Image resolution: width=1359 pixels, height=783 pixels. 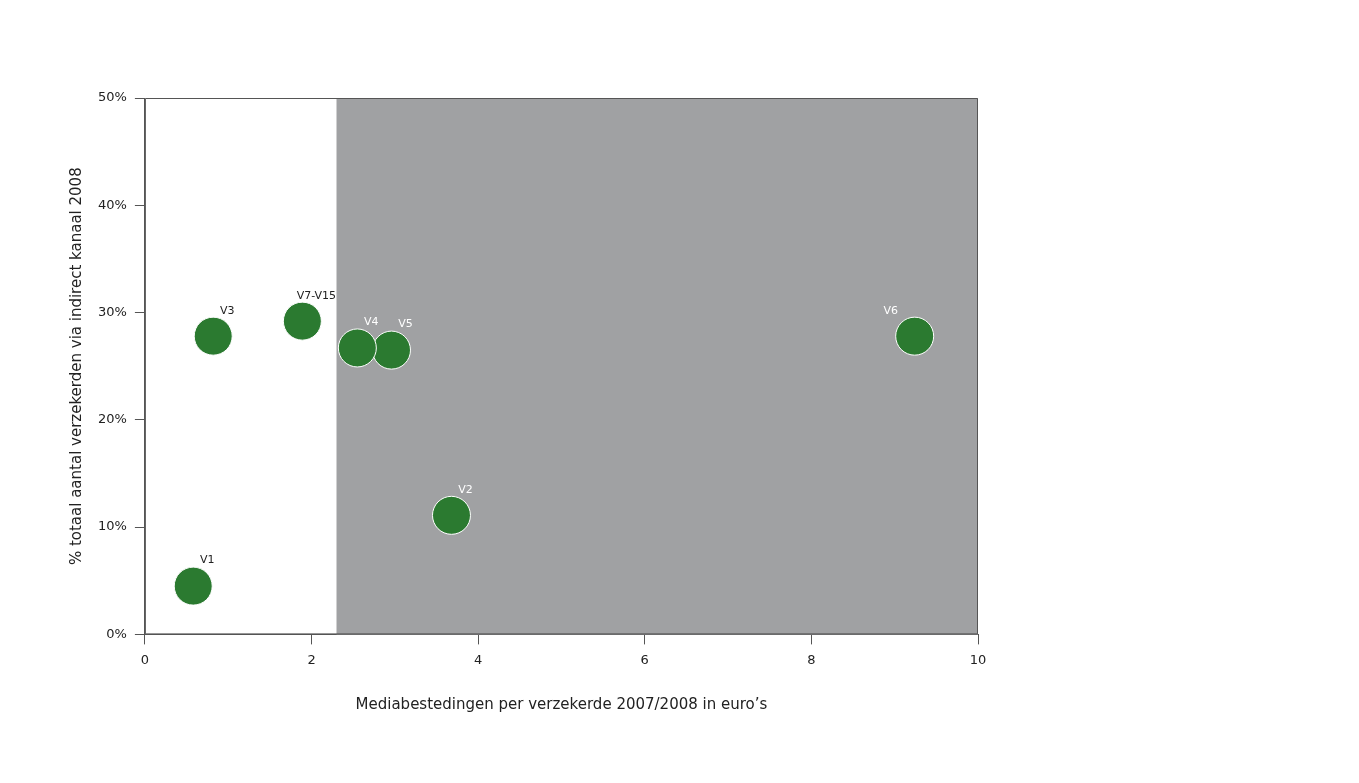 I want to click on x-tick-label: 6, so click(x=644, y=660).